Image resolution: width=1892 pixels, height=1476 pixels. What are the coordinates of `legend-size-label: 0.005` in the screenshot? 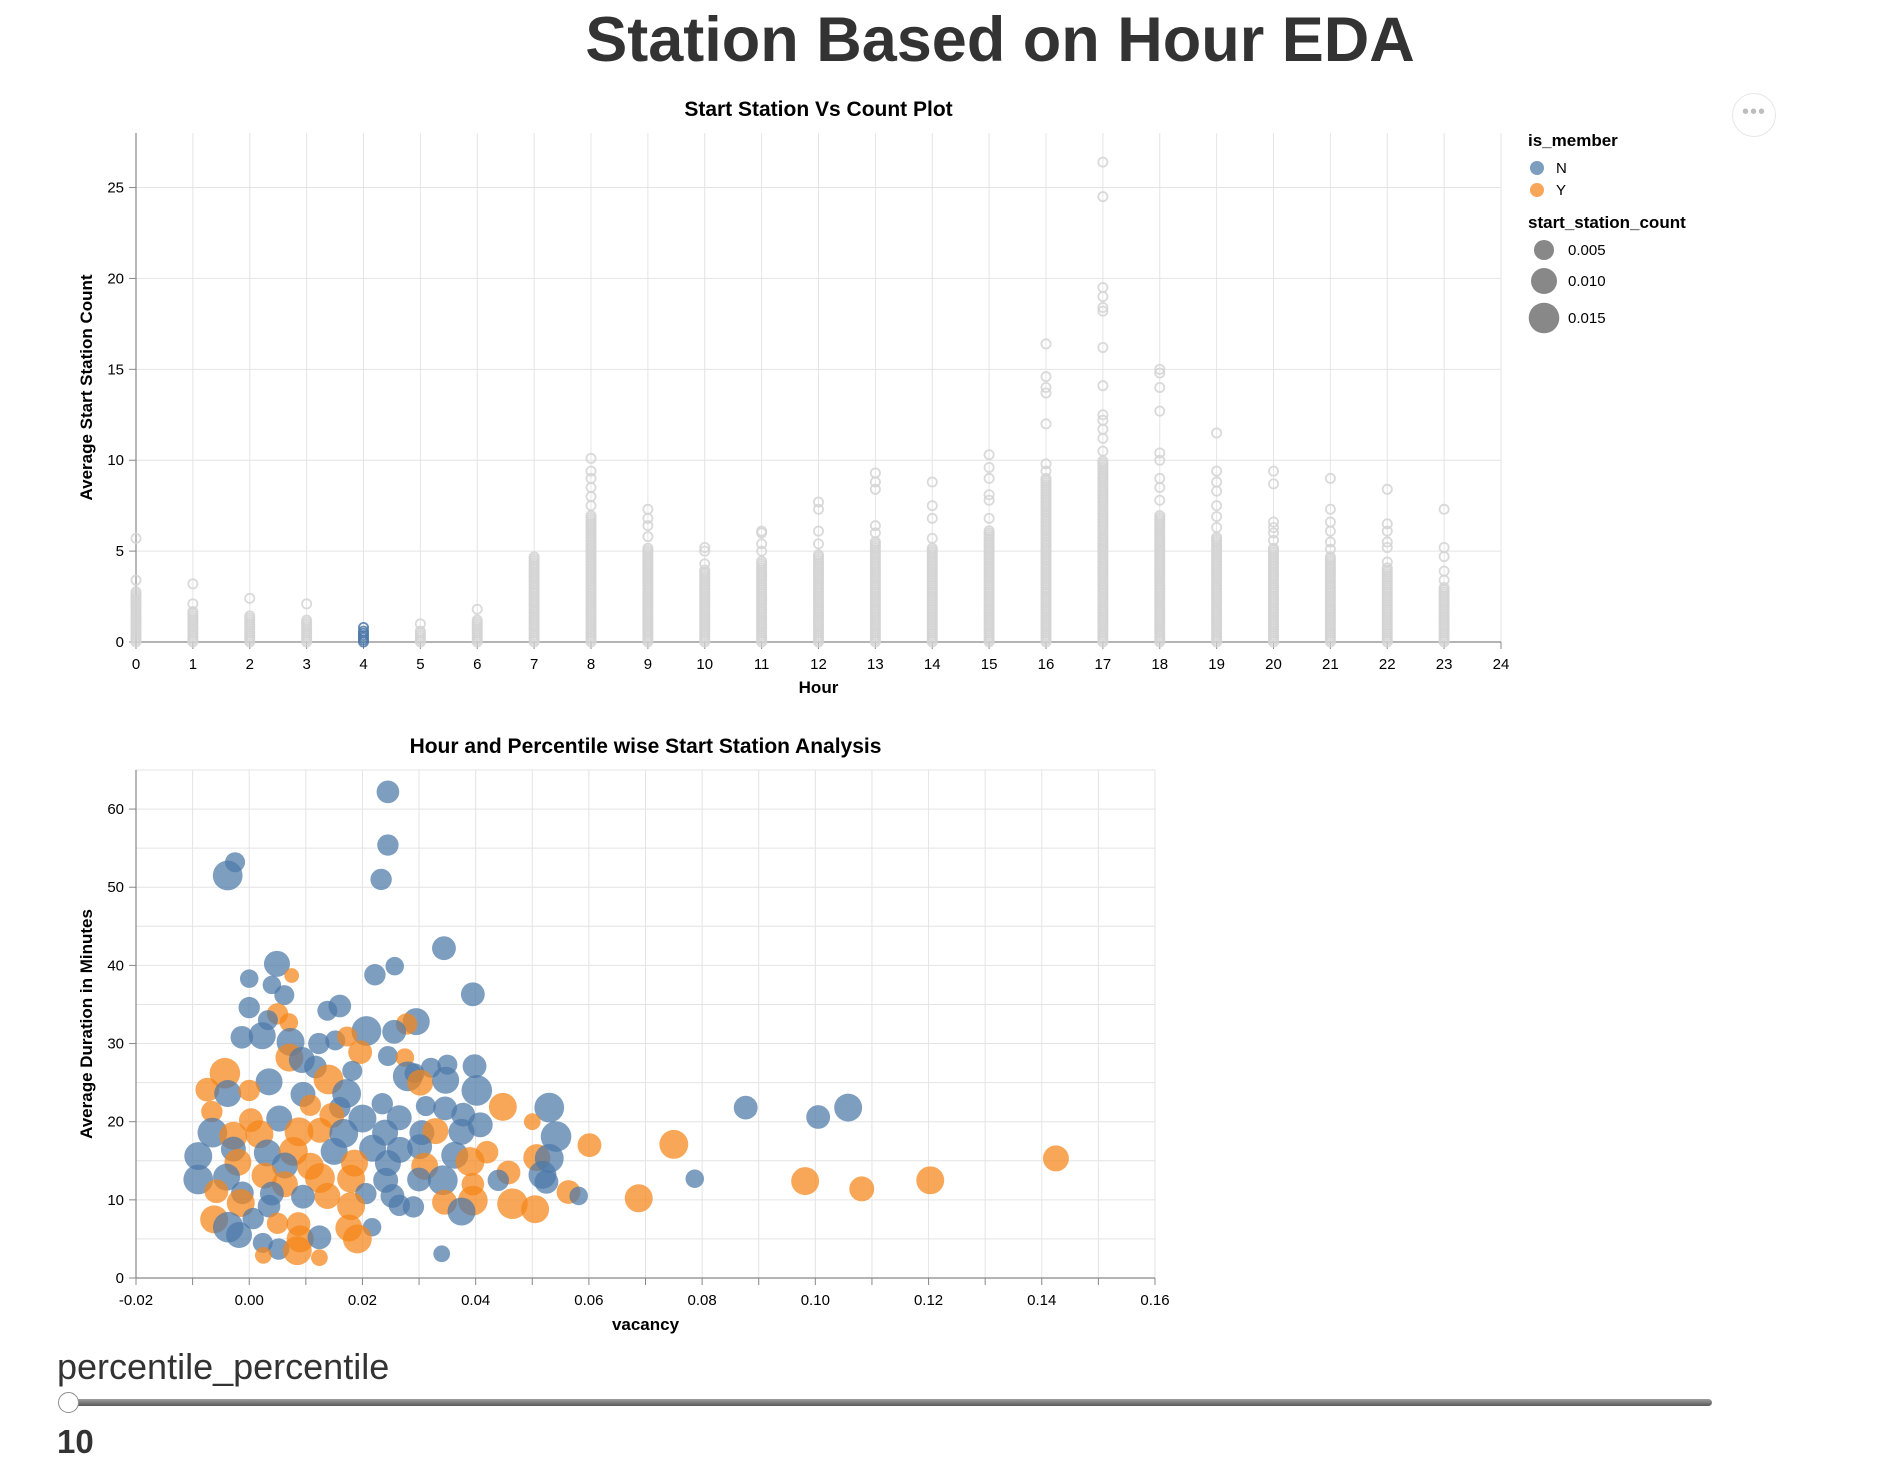 It's located at (1587, 250).